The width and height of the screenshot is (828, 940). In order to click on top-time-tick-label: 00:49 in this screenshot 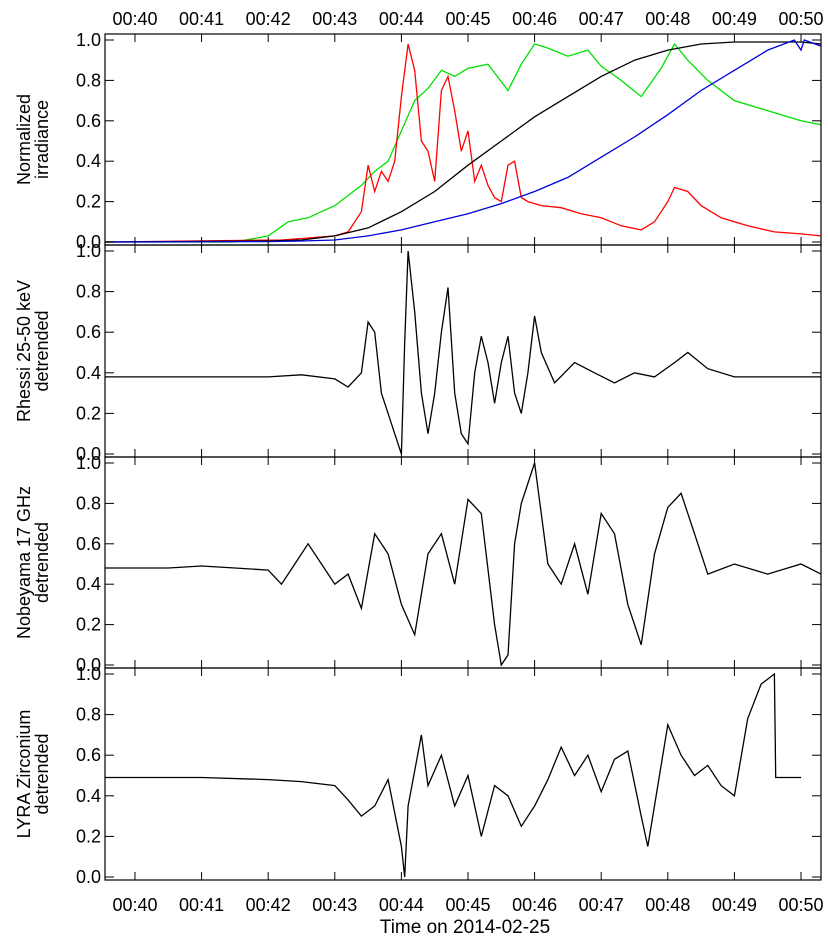, I will do `click(734, 19)`.